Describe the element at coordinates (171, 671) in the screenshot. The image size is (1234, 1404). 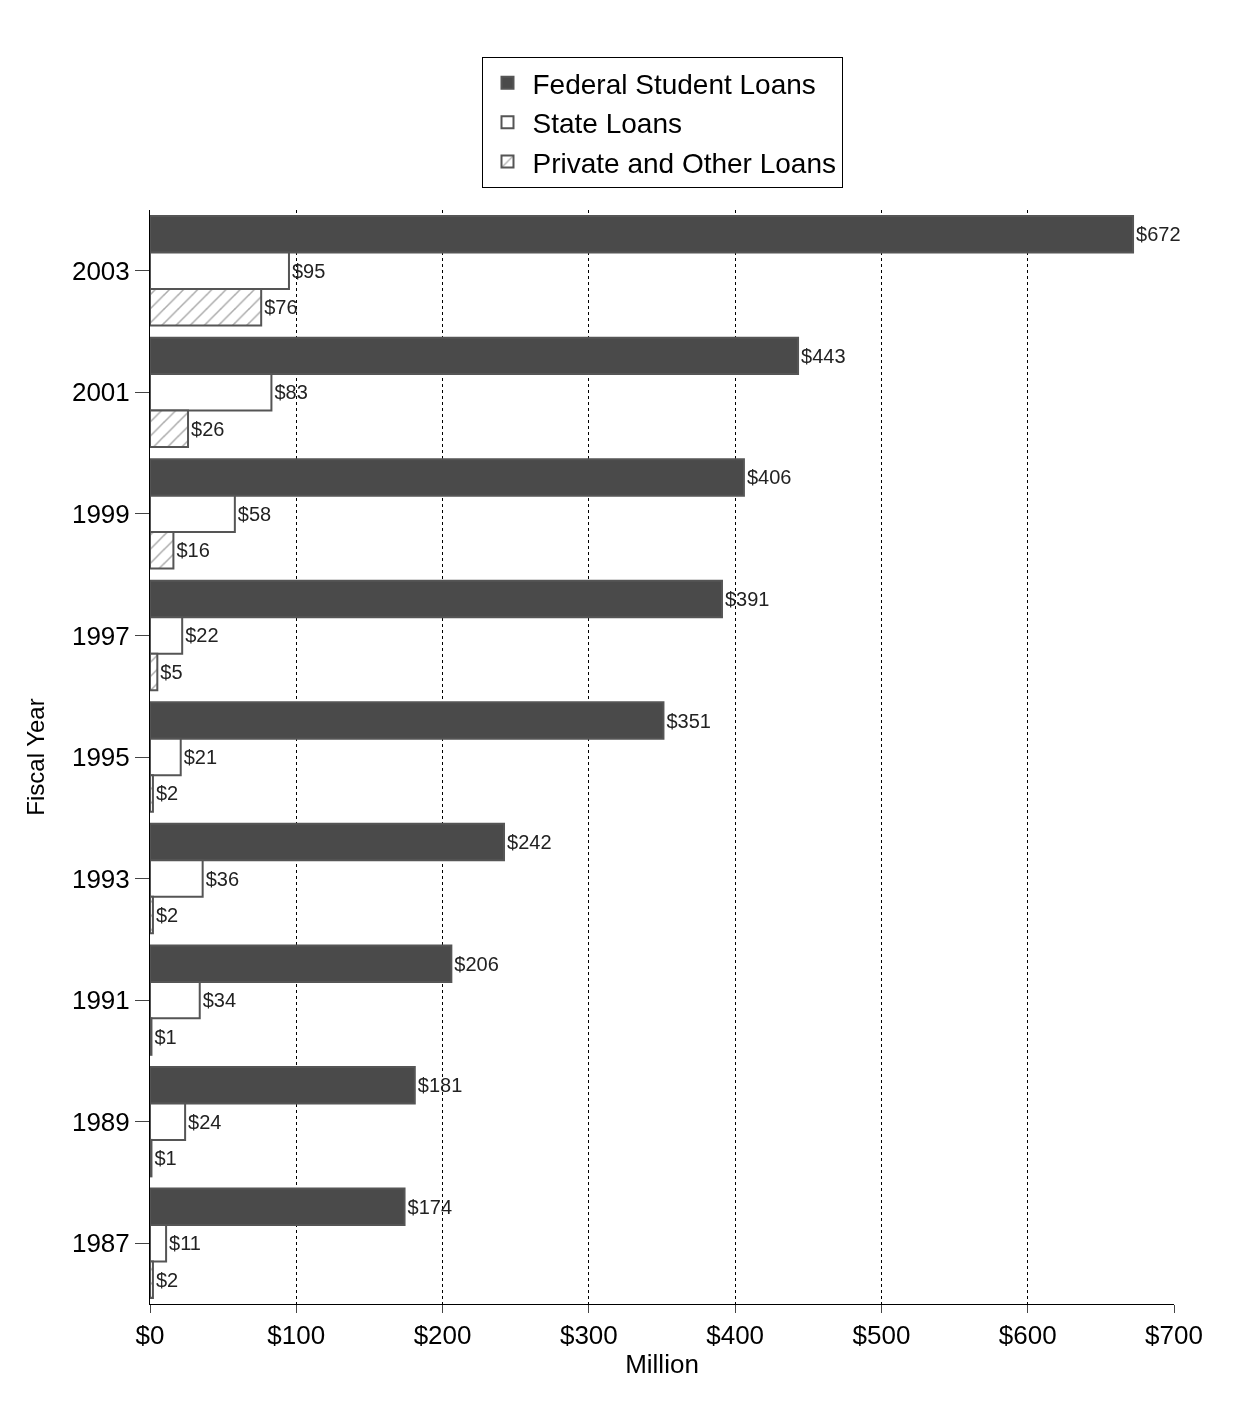
I see `data-label: $5` at that location.